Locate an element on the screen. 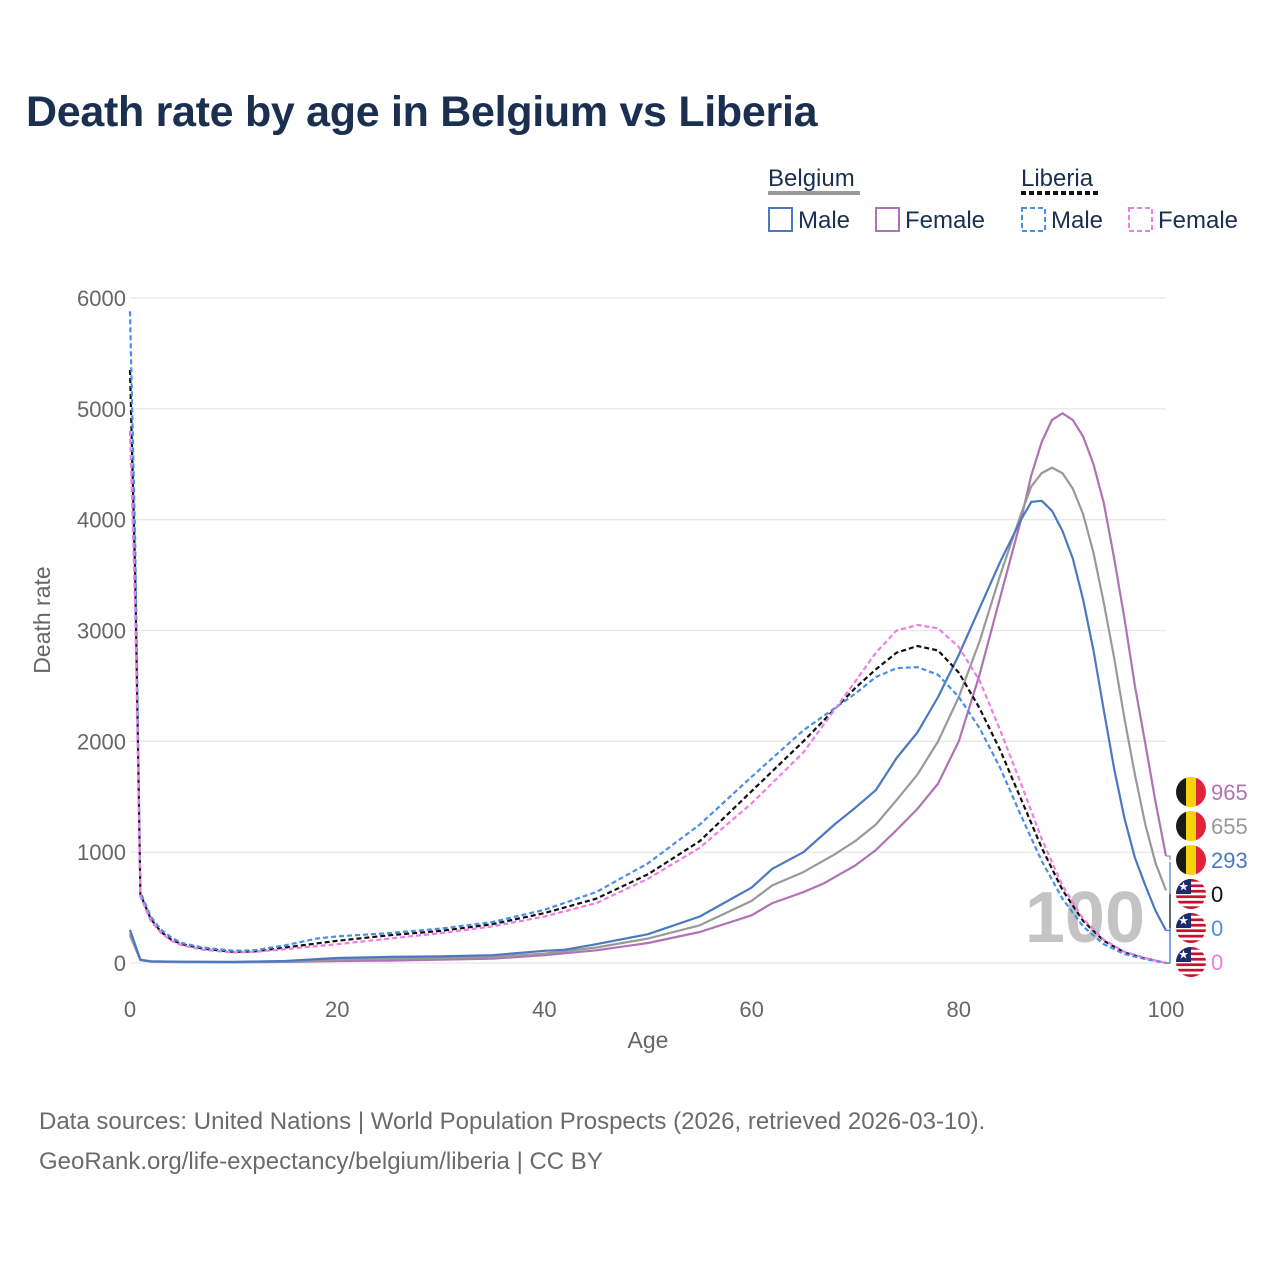 The height and width of the screenshot is (1280, 1280). y-tick-label: 0 is located at coordinates (120, 963).